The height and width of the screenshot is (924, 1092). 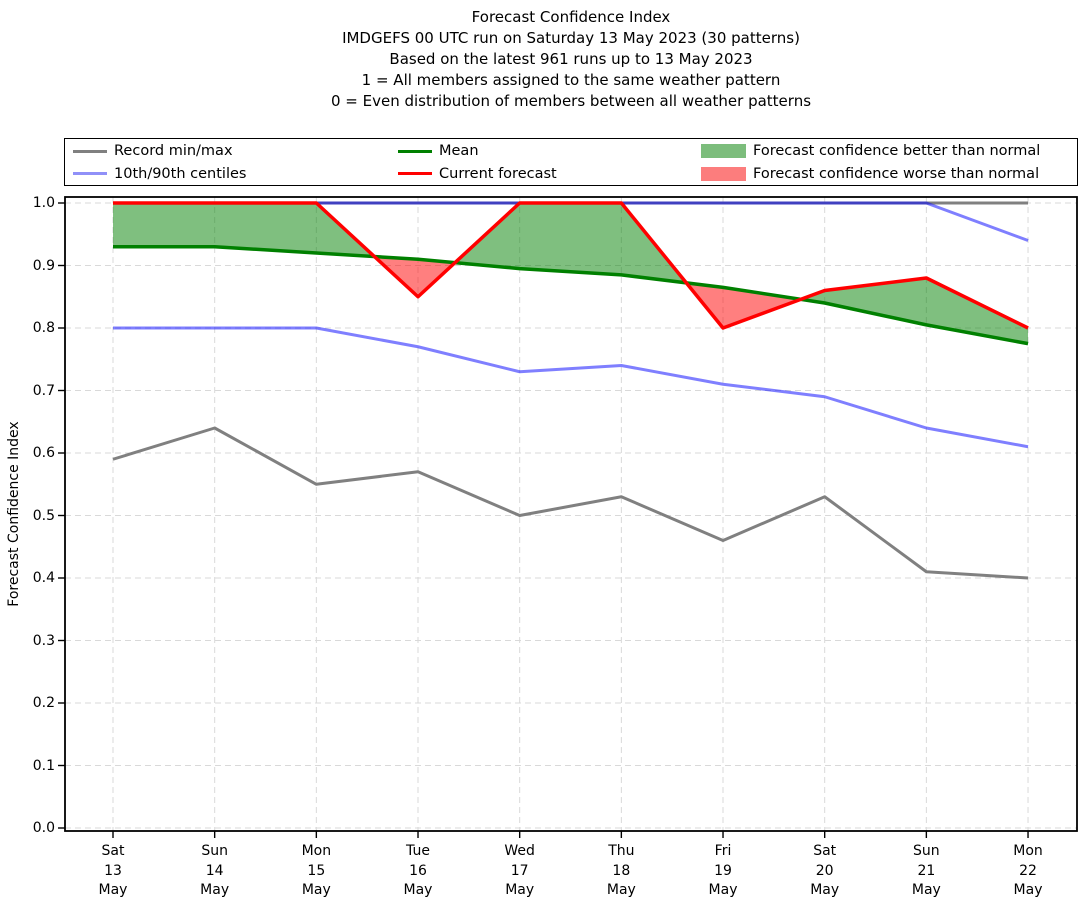 What do you see at coordinates (316, 870) in the screenshot?
I see `x-tick-label: Mon 15 May` at bounding box center [316, 870].